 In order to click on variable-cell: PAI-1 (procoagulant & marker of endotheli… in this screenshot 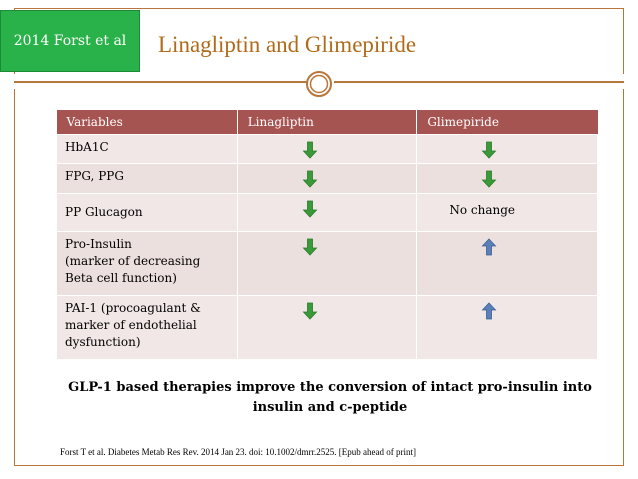, I will do `click(147, 327)`.